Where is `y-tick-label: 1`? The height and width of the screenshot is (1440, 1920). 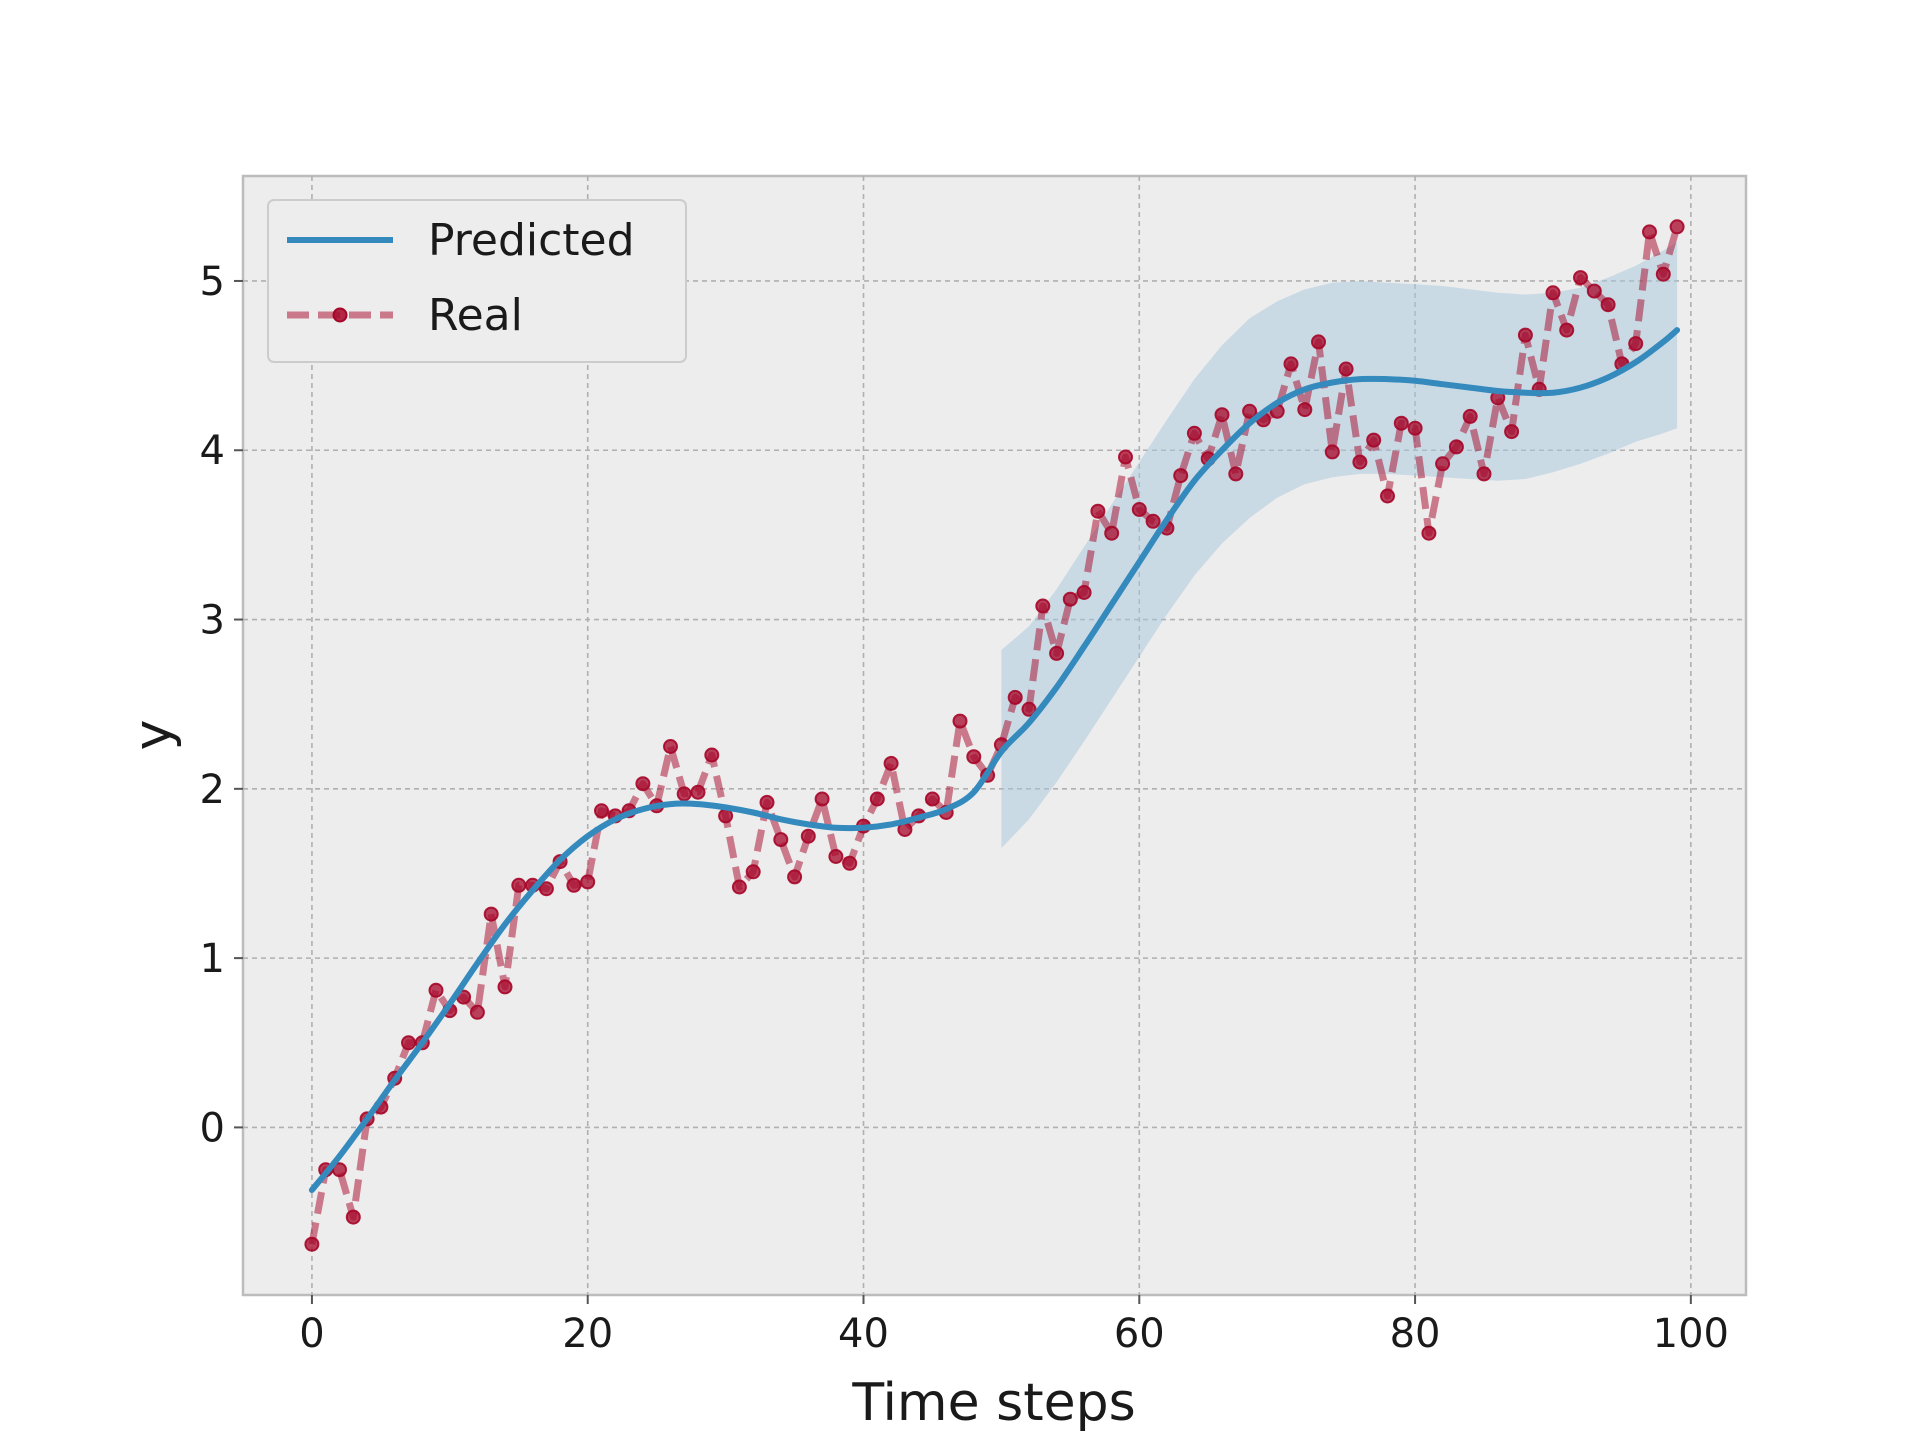 y-tick-label: 1 is located at coordinates (212, 959).